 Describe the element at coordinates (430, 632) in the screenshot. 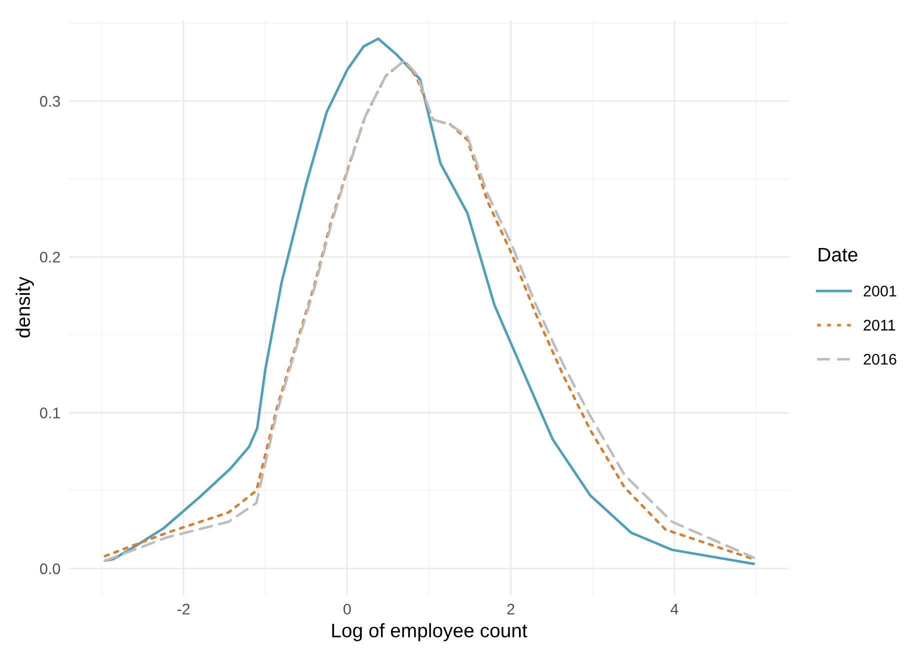

I see `x-axis-title: Log of employee count` at that location.